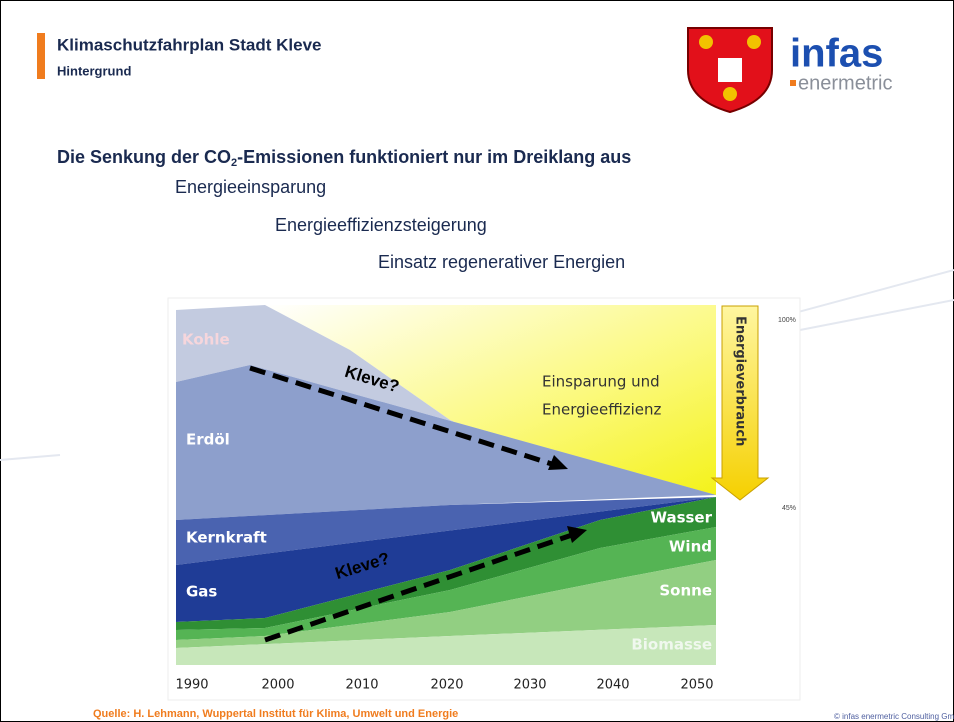 Image resolution: width=954 pixels, height=722 pixels. I want to click on area-label: Wasser, so click(681, 518).